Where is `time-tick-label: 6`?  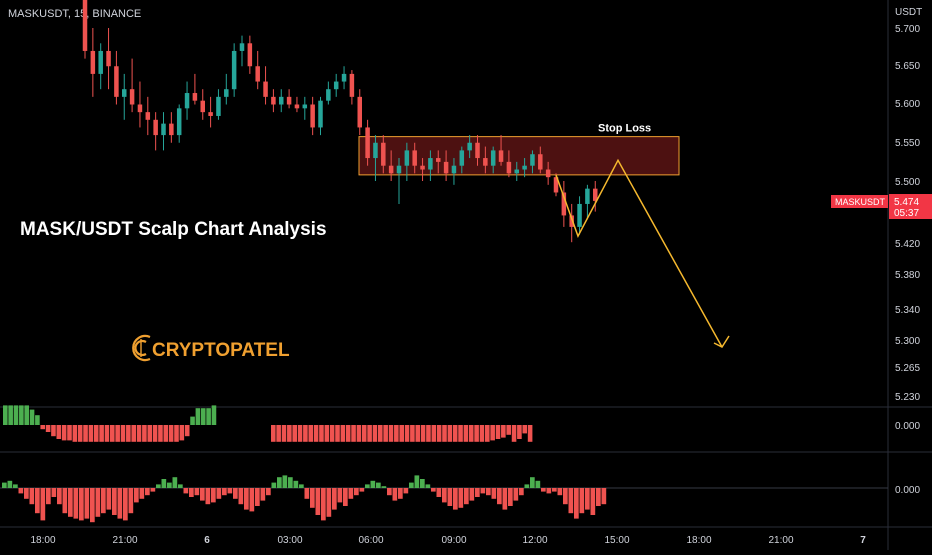
time-tick-label: 6 is located at coordinates (207, 540).